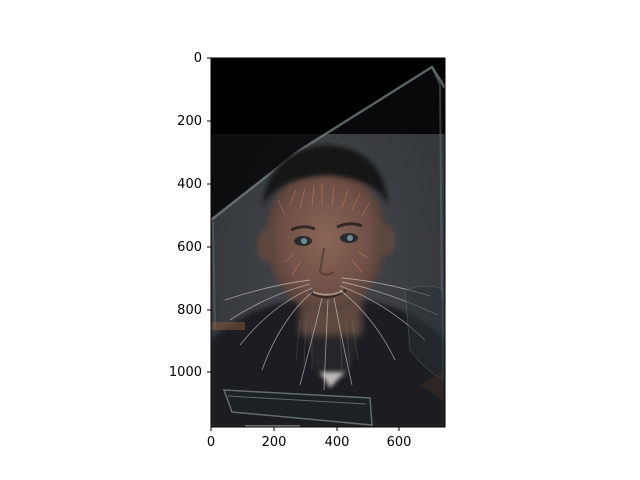 This screenshot has height=480, width=640. I want to click on y-tick-label: 200, so click(189, 121).